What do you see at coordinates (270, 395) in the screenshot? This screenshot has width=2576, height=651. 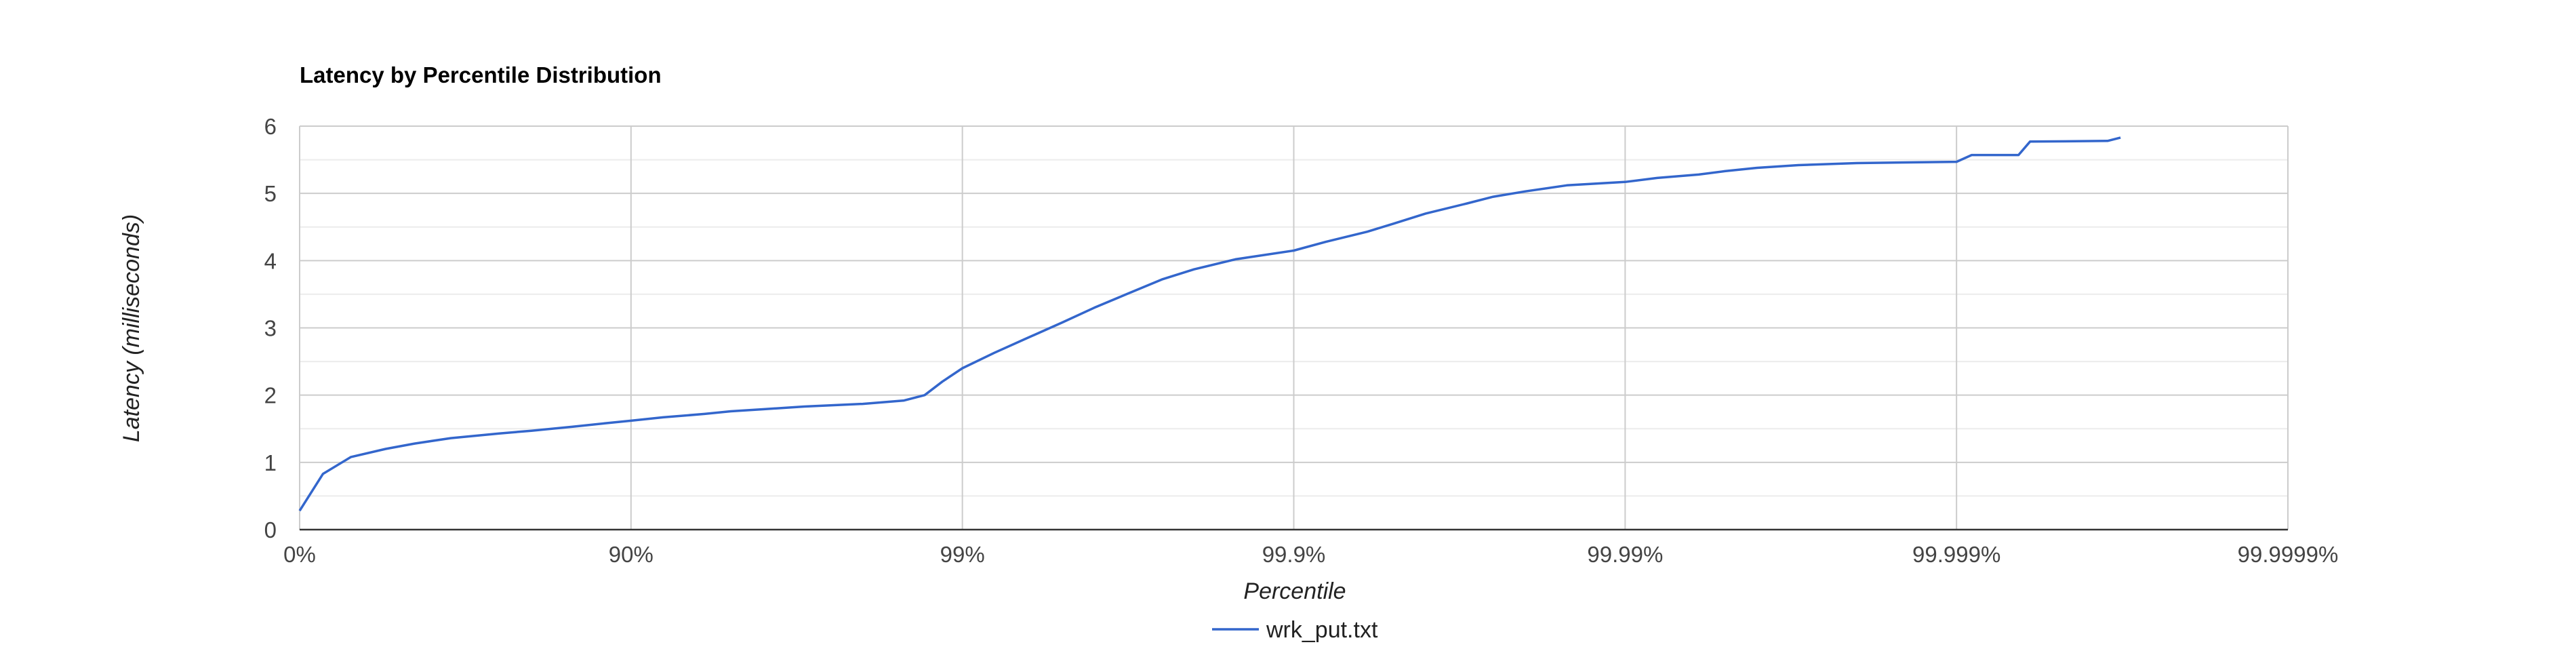 I see `y-tick-label: 2` at bounding box center [270, 395].